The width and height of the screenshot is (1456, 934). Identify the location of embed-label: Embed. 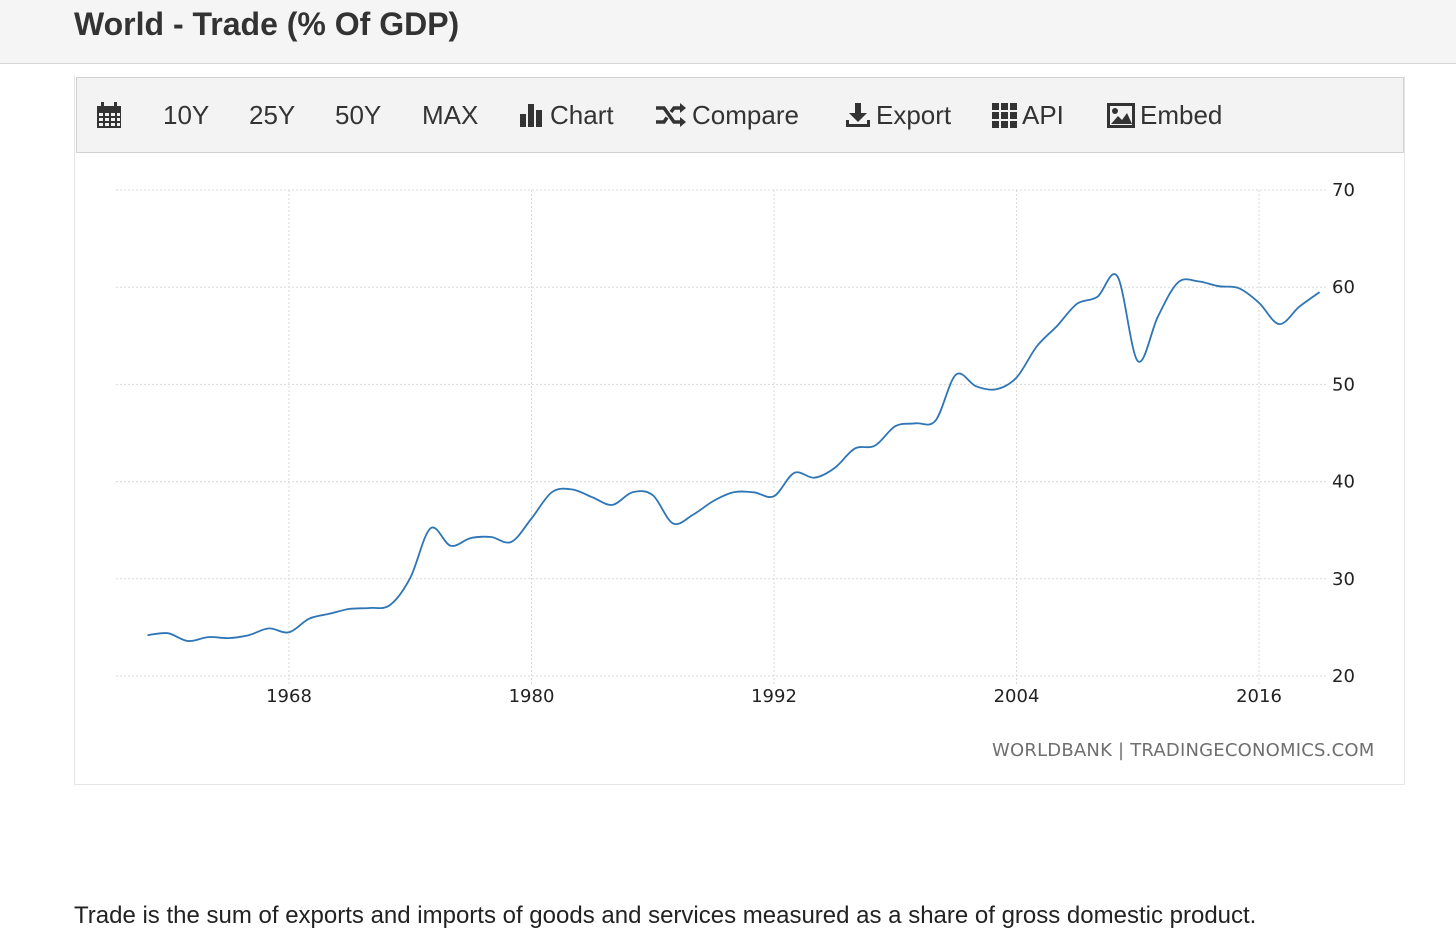
(1181, 114).